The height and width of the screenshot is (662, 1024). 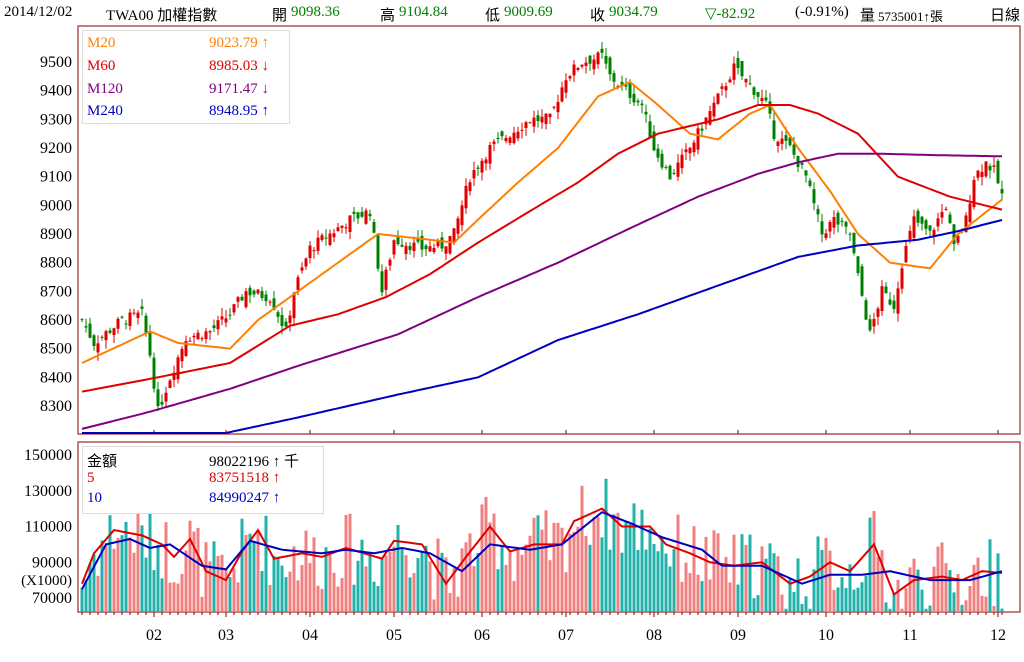 I want to click on close-label: 收, so click(x=598, y=16).